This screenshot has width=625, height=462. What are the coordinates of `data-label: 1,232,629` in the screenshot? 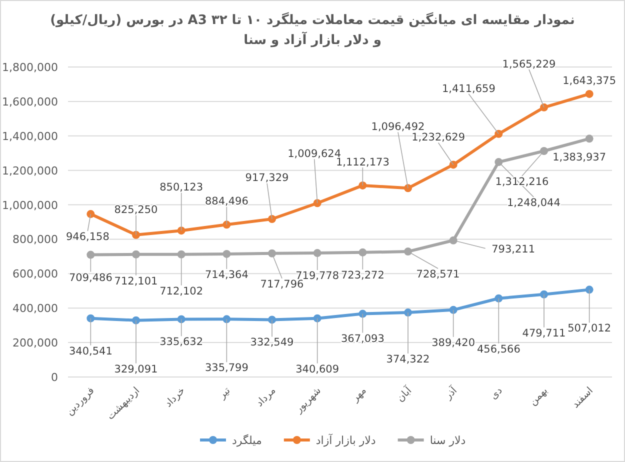 It's located at (439, 138).